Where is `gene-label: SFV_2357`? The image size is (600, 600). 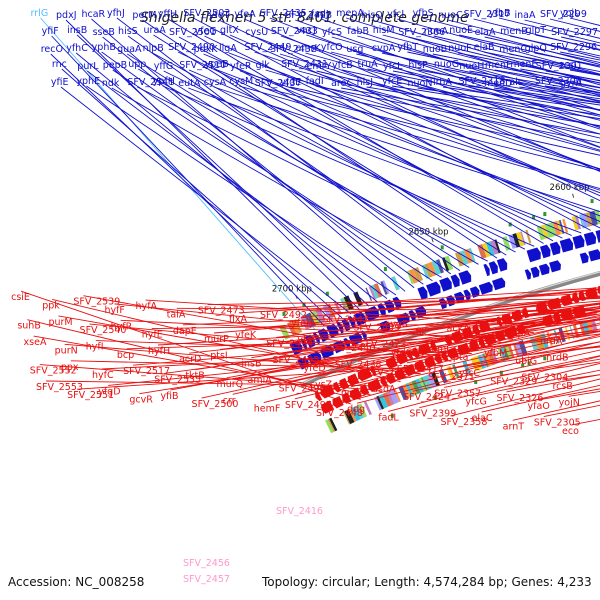
gene-label: SFV_2357 is located at coordinates (457, 393).